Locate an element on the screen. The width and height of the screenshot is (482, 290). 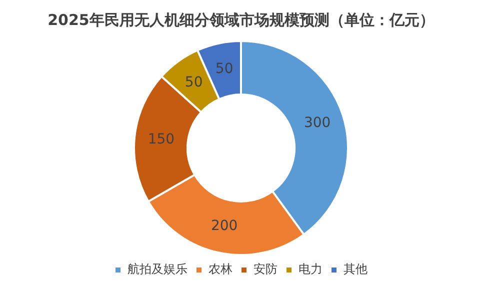
chart-title: 2025年民用无人机细分领域市场规模预测（单位：亿元） is located at coordinates (241, 19).